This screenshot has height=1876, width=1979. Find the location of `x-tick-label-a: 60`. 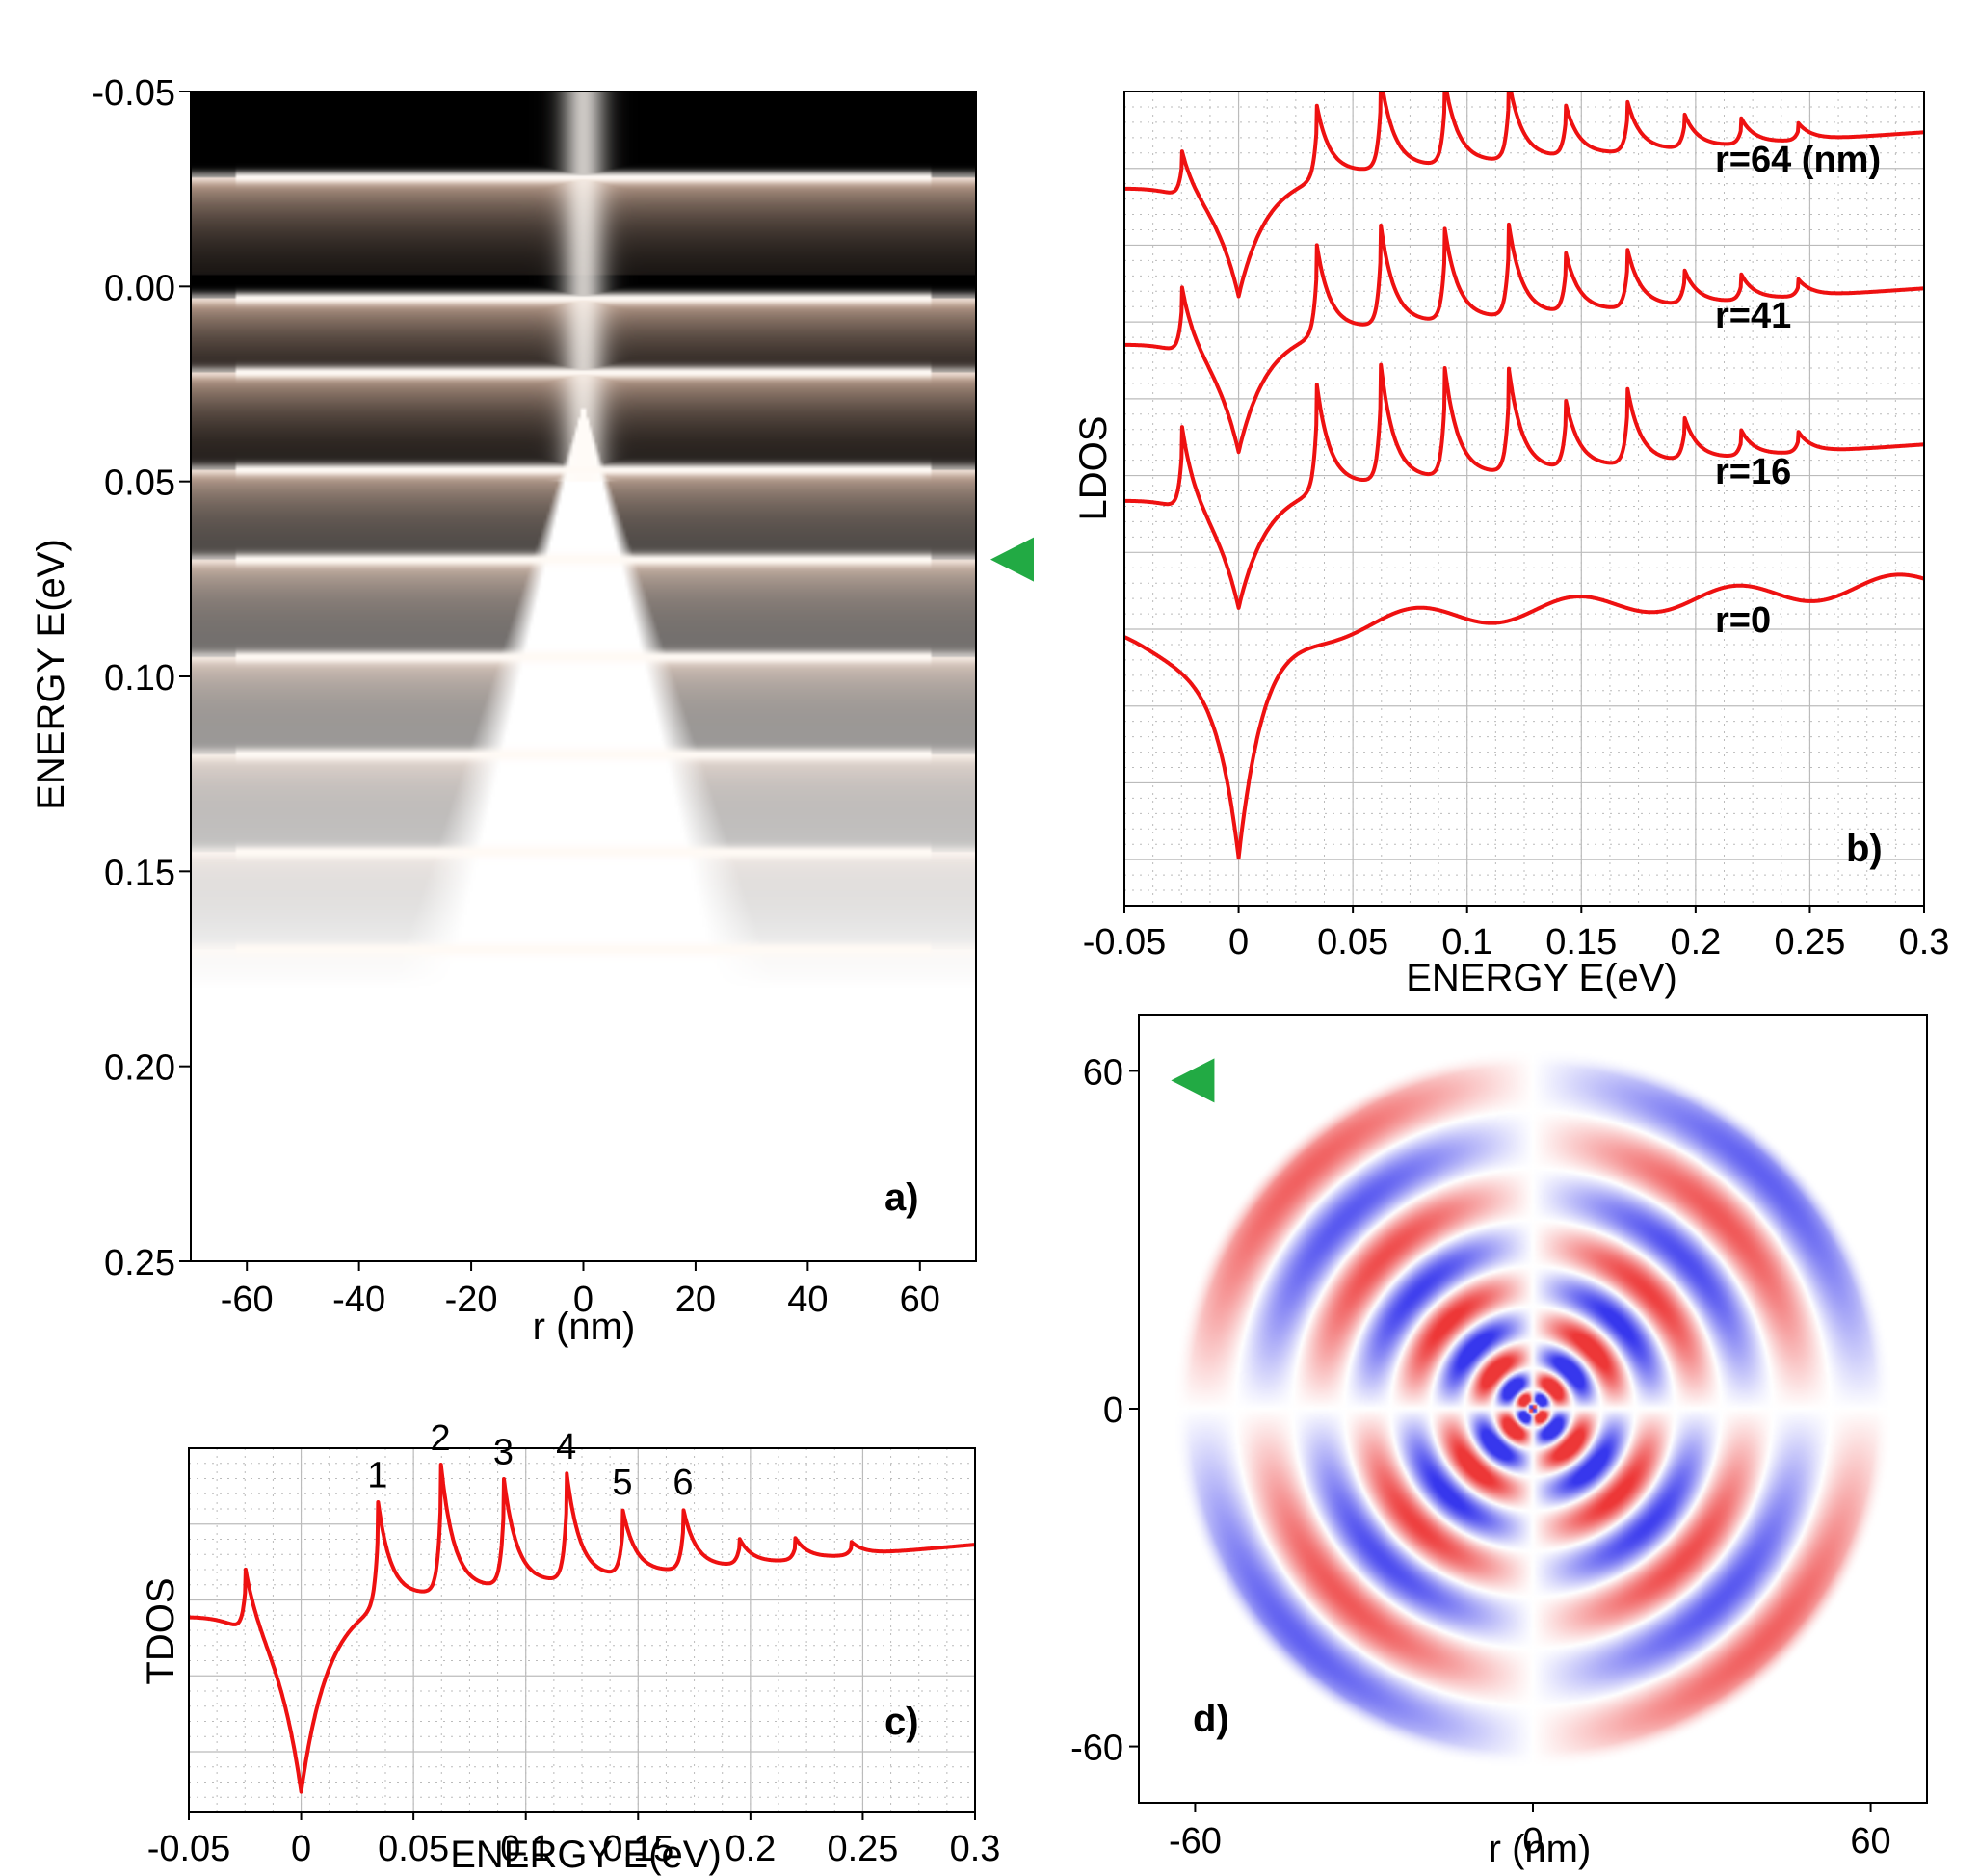

x-tick-label-a: 60 is located at coordinates (920, 1300).